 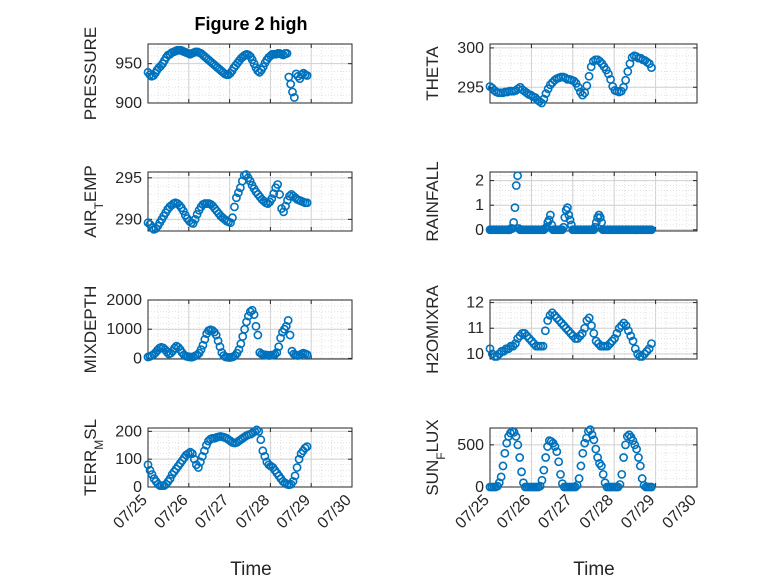 What do you see at coordinates (124, 300) in the screenshot?
I see `y-tick-label: 2000` at bounding box center [124, 300].